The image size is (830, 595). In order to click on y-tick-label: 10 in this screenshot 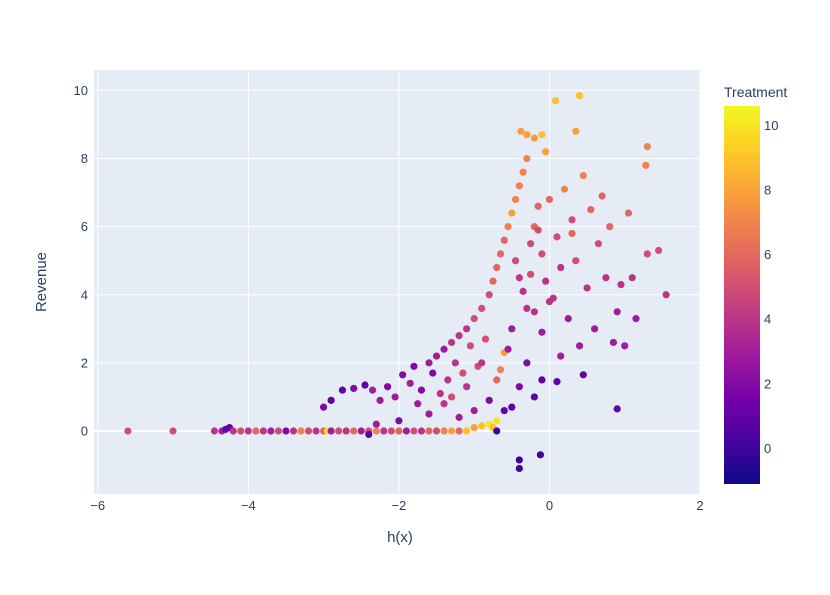, I will do `click(81, 90)`.